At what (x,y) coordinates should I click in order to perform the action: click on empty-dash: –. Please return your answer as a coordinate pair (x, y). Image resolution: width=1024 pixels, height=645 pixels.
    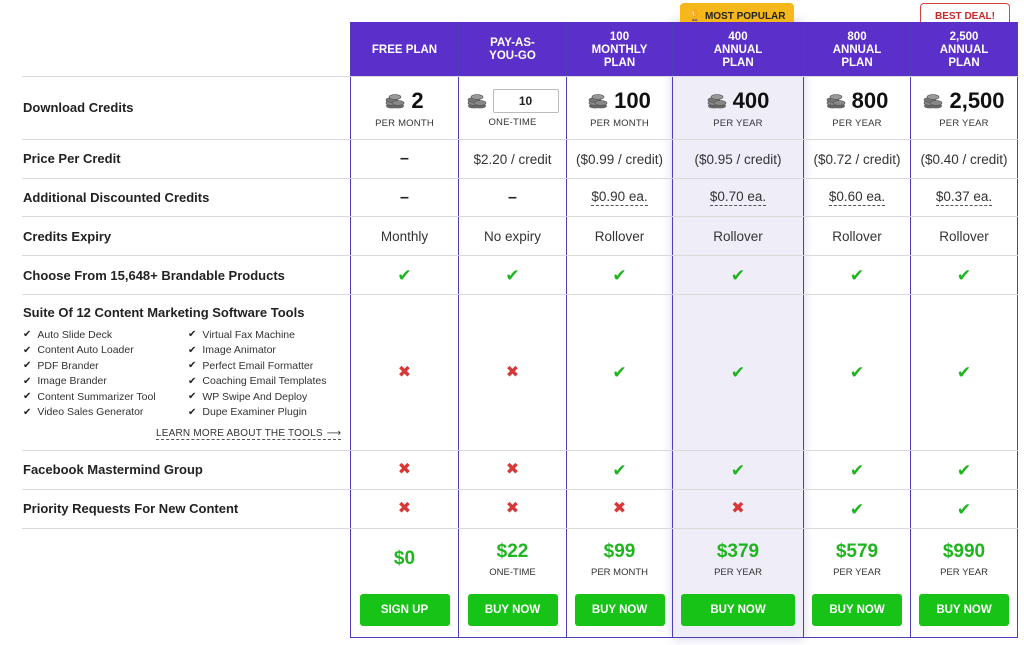
    Looking at the image, I should click on (404, 158).